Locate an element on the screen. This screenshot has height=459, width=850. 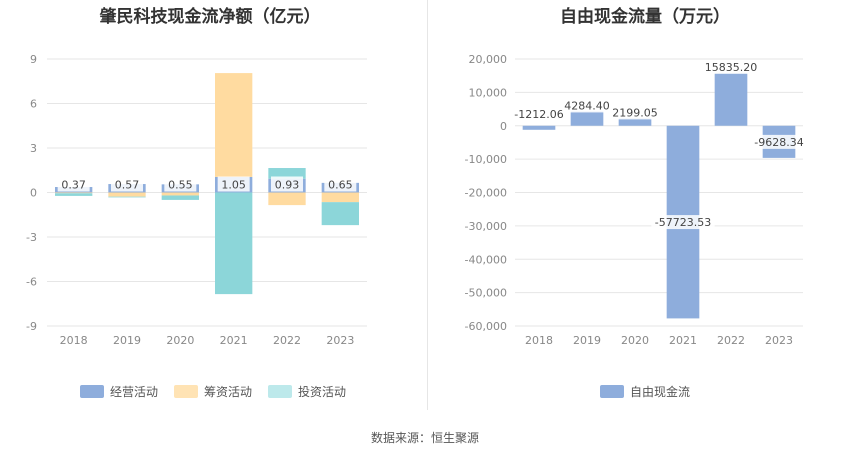
right-legend: 自由现金流 is located at coordinates (645, 391).